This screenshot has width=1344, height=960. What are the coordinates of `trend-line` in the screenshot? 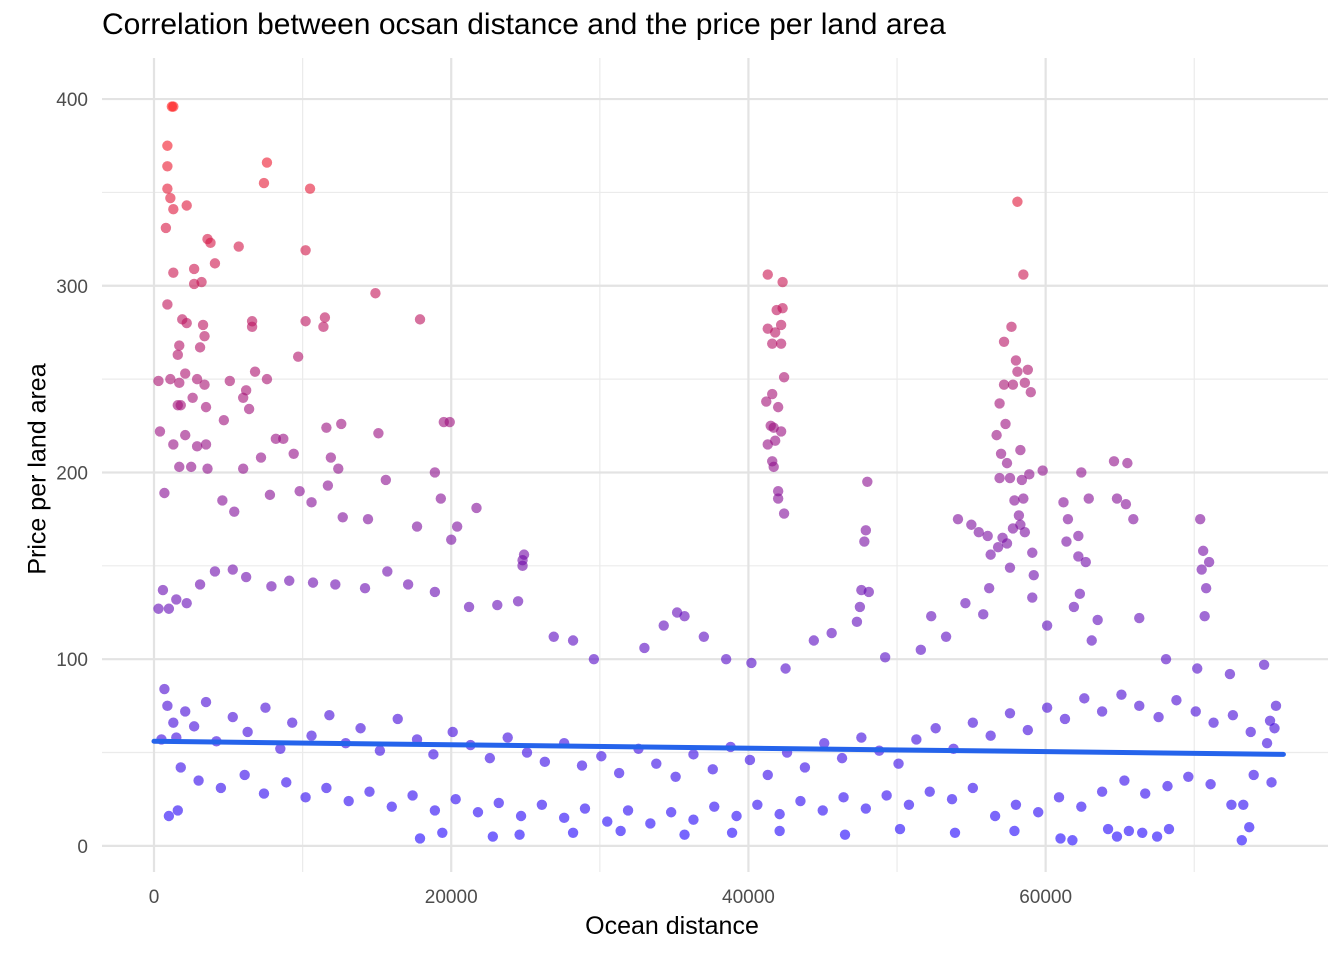 It's located at (718, 747).